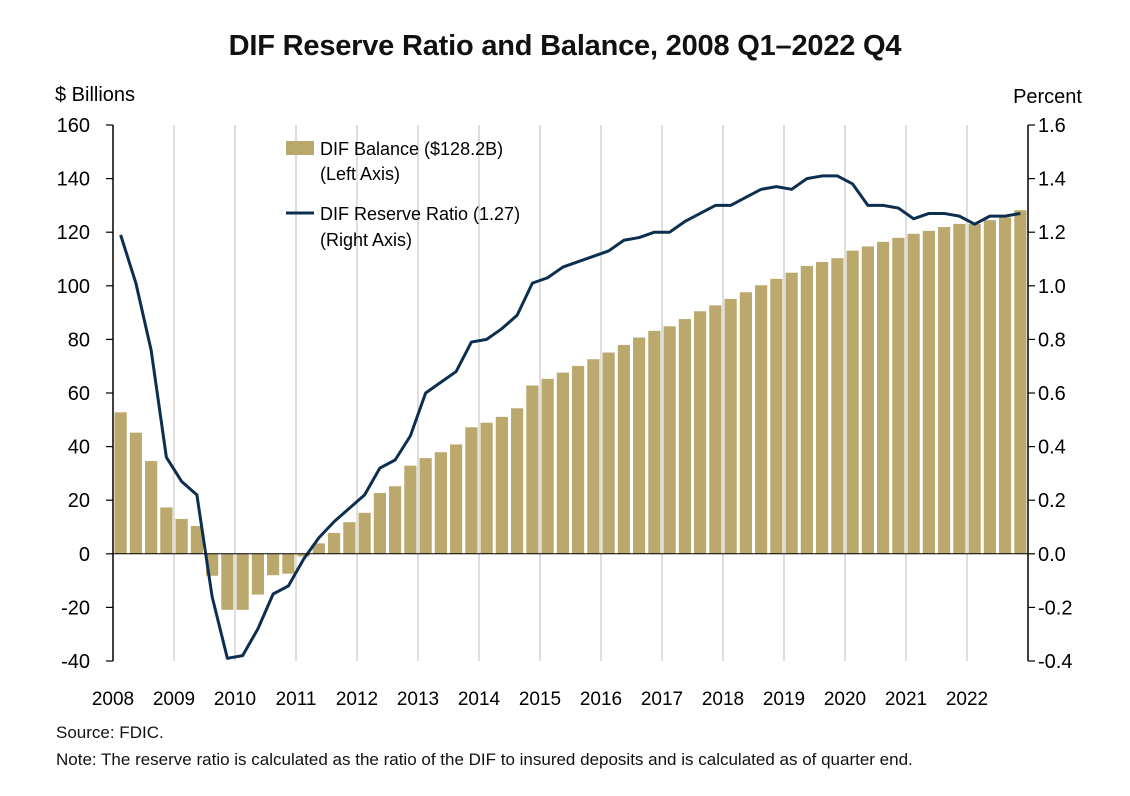 The height and width of the screenshot is (796, 1130). Describe the element at coordinates (1052, 340) in the screenshot. I see `right-tick-label: 0.8` at that location.